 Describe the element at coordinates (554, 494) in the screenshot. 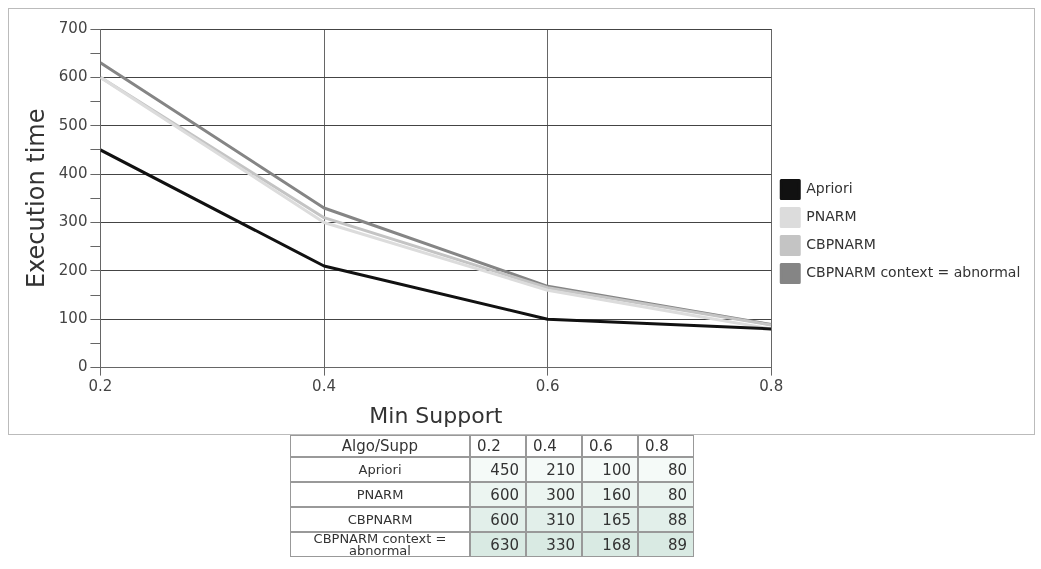

I see `data-label: 300` at that location.